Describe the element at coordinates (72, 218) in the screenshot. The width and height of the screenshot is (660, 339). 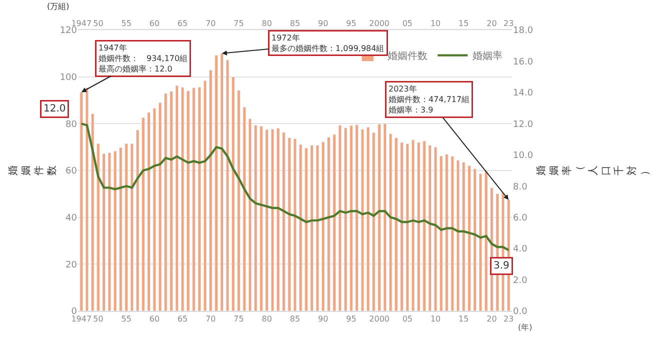
I see `y-tick-label: 40` at that location.